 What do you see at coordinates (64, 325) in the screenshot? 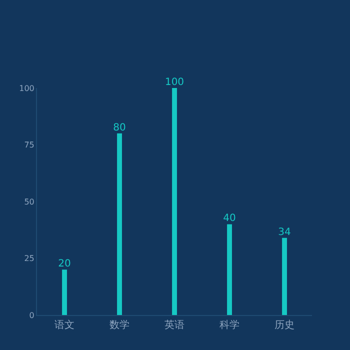
I see `x-tick-label: 语文` at bounding box center [64, 325].